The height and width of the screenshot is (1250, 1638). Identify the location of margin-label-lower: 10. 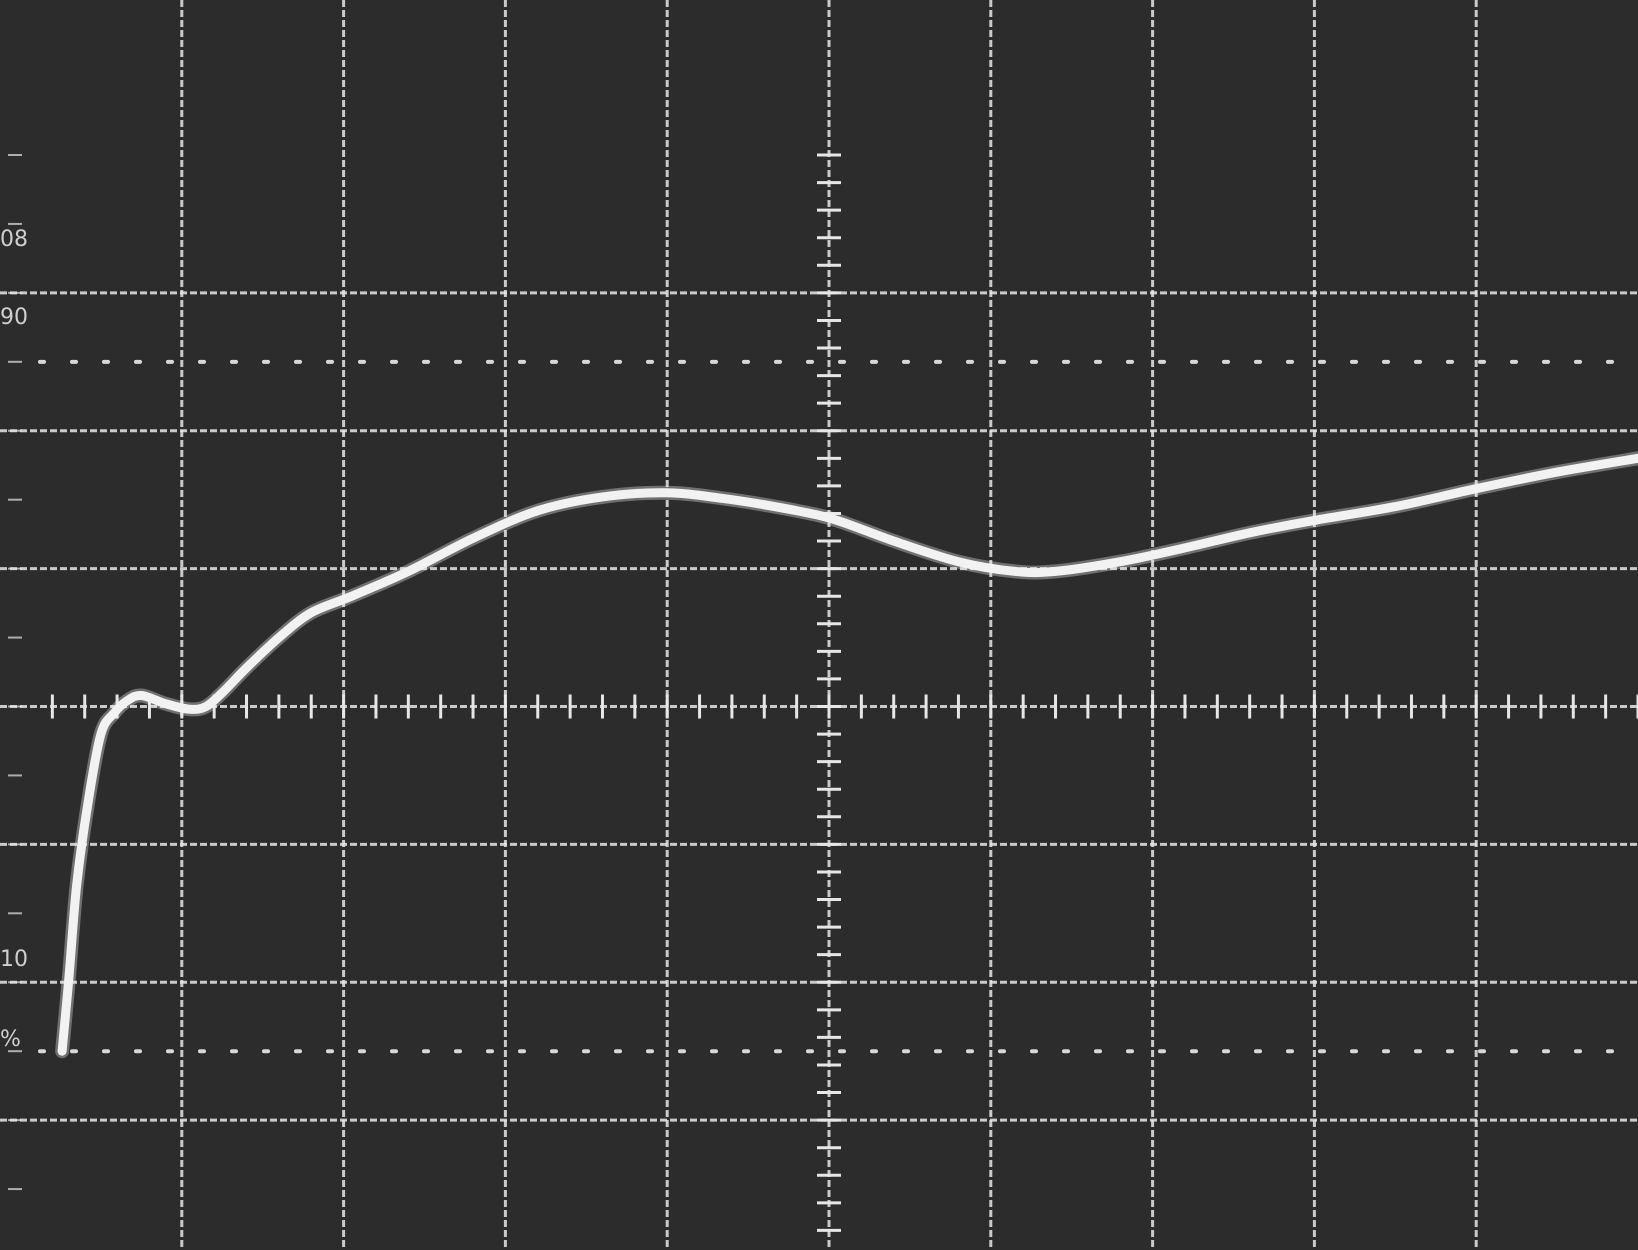
(14, 959).